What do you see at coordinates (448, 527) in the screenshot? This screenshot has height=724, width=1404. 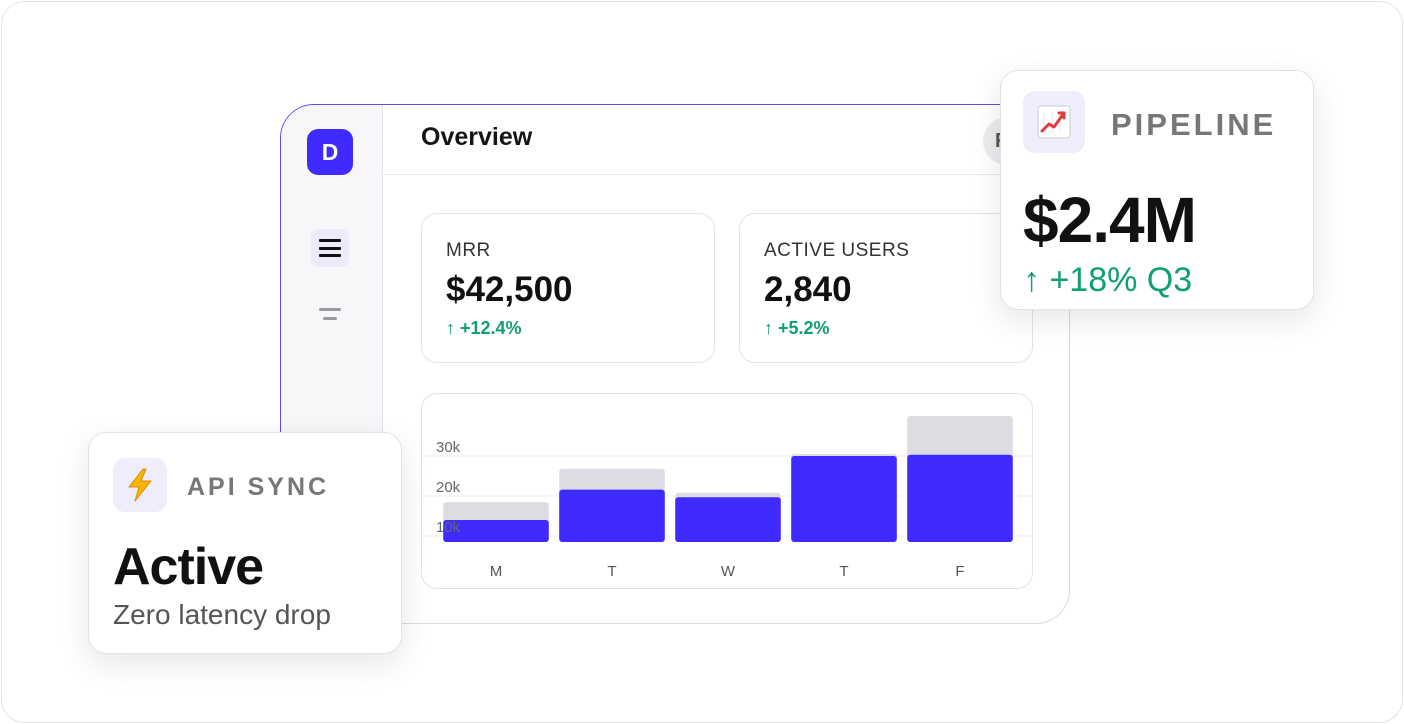 I see `y-tick-label: 10k` at bounding box center [448, 527].